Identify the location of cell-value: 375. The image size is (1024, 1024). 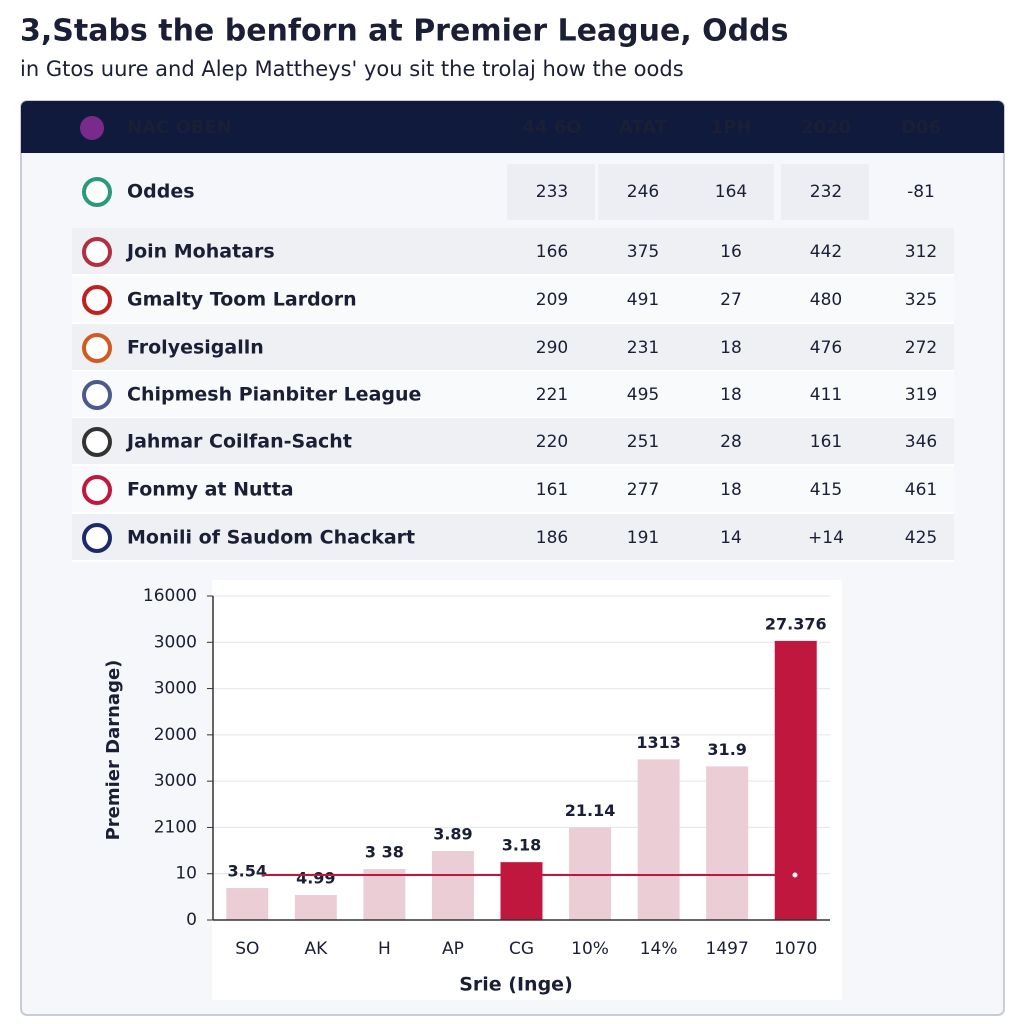
(643, 252).